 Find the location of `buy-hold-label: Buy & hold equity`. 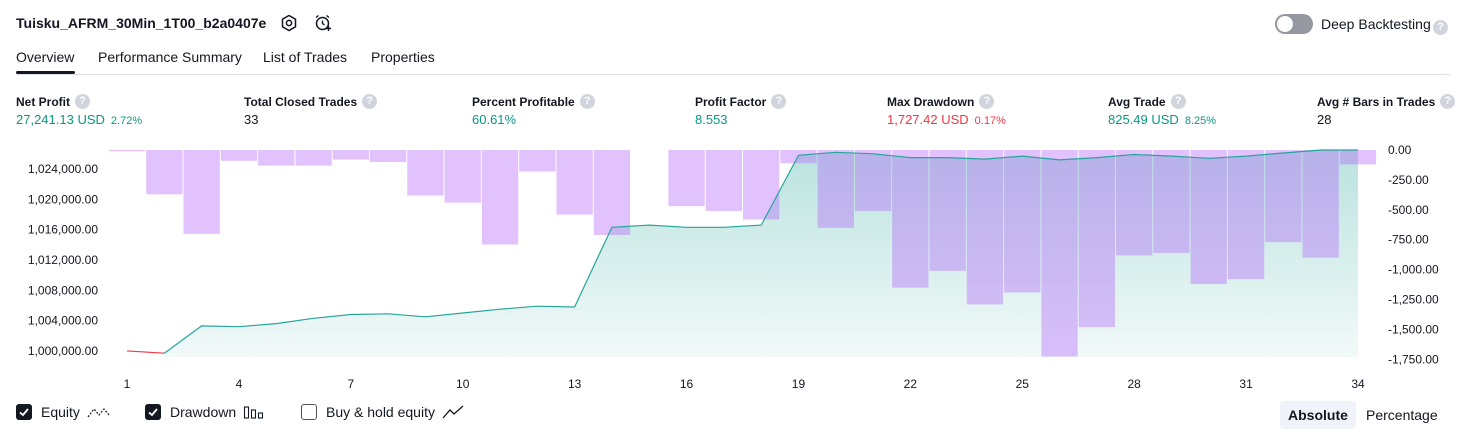

buy-hold-label: Buy & hold equity is located at coordinates (380, 412).